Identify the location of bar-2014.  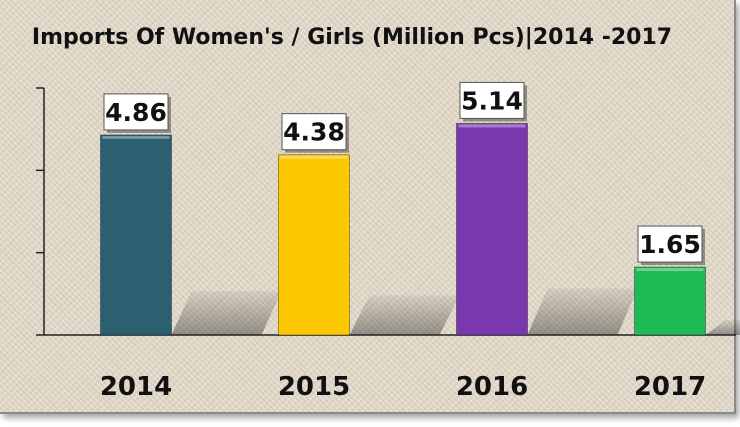
(136, 235).